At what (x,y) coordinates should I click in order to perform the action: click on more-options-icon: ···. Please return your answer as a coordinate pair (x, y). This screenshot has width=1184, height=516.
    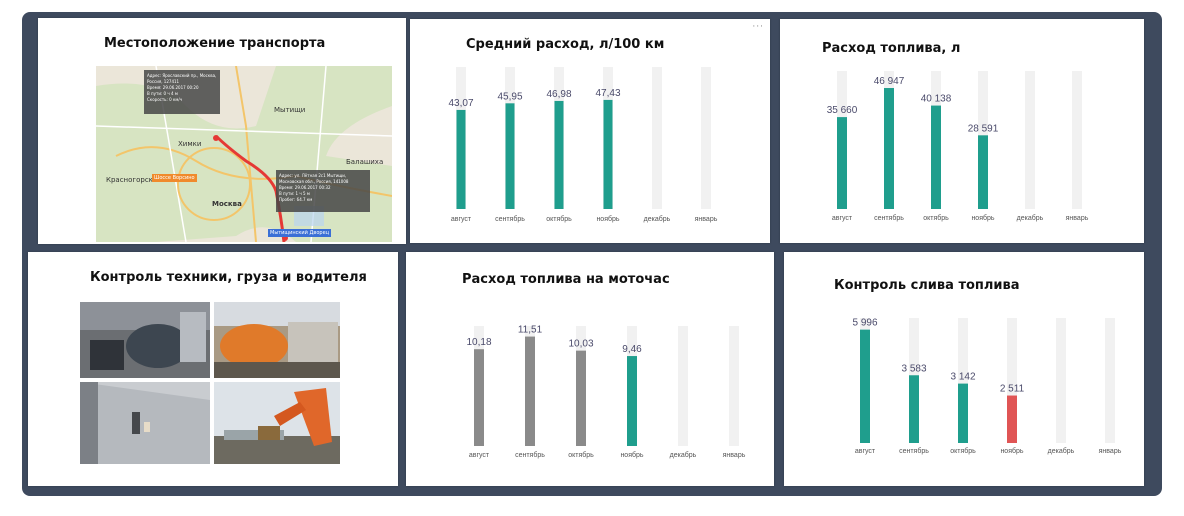
    Looking at the image, I should click on (758, 27).